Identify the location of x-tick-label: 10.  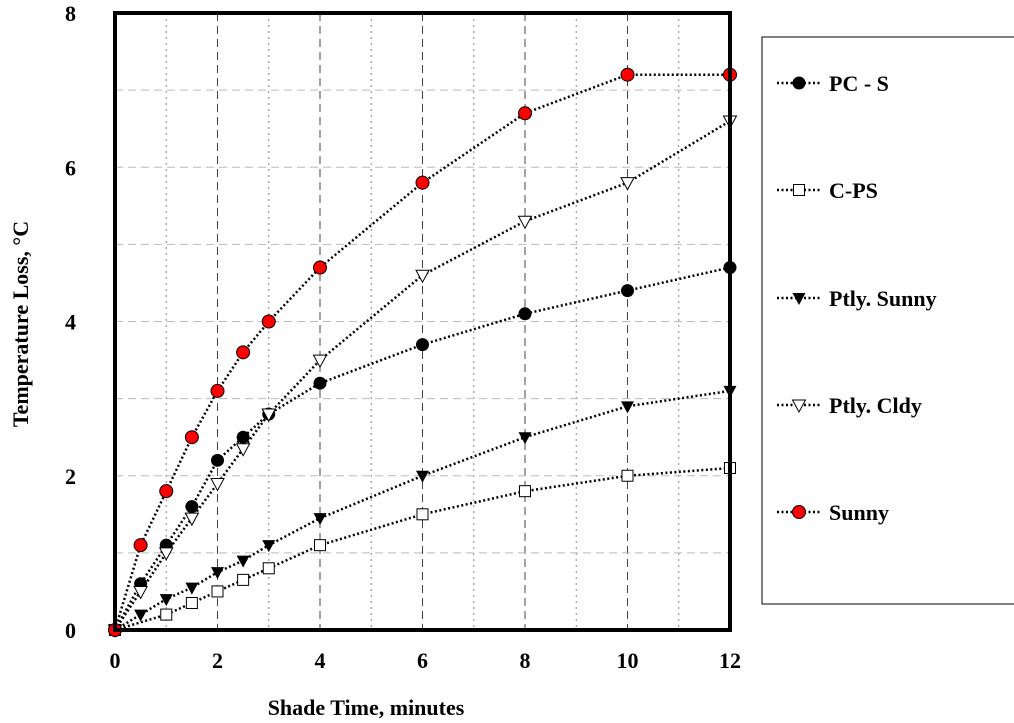
(628, 660).